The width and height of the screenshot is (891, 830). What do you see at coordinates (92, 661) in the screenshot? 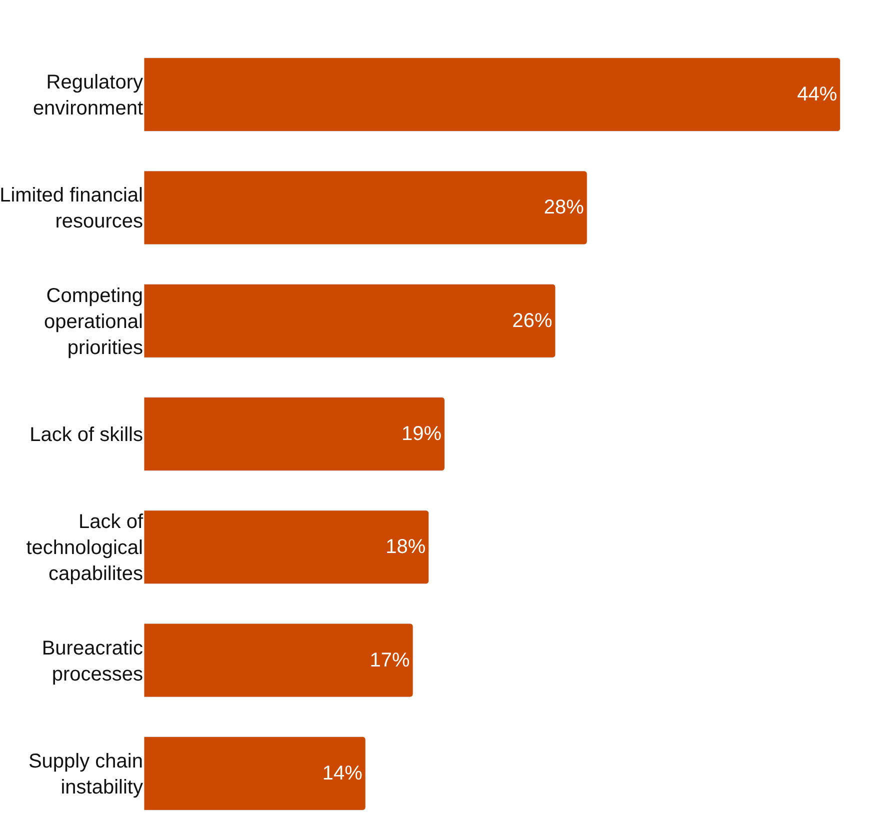
I see `y-tick-label: Bureacratic processes` at bounding box center [92, 661].